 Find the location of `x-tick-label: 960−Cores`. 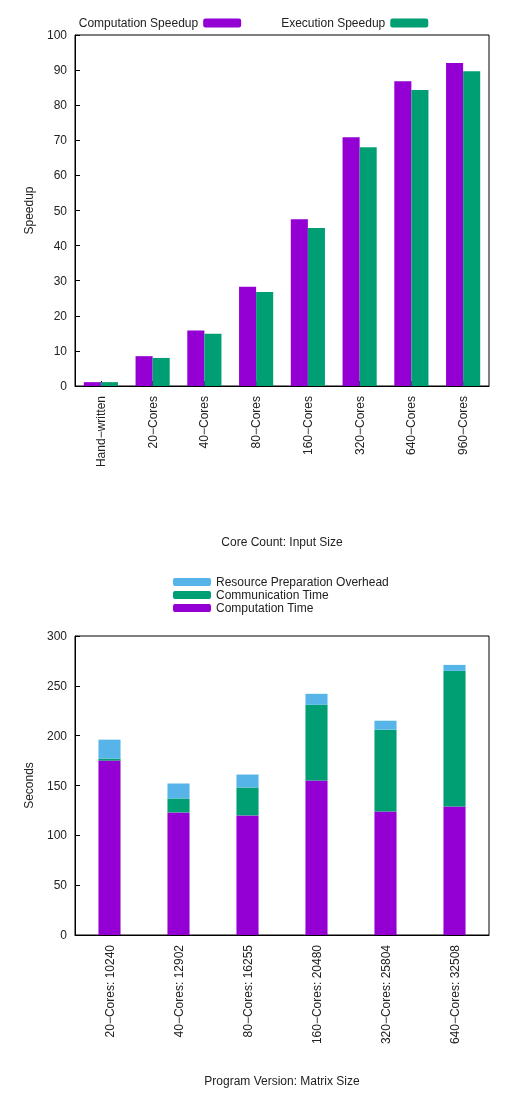

x-tick-label: 960−Cores is located at coordinates (463, 426).